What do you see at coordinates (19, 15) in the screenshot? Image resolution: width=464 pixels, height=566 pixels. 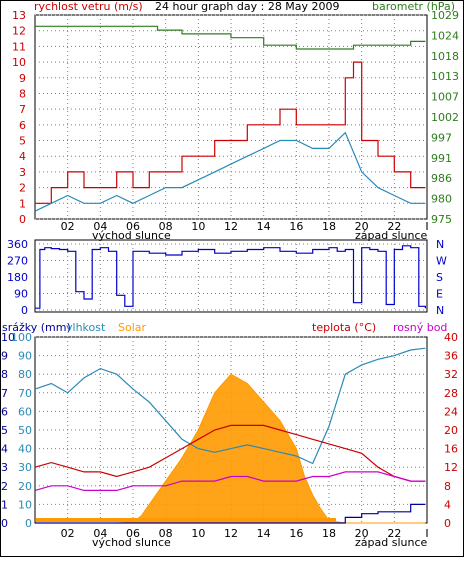 I see `wind-tick-label: 13` at bounding box center [19, 15].